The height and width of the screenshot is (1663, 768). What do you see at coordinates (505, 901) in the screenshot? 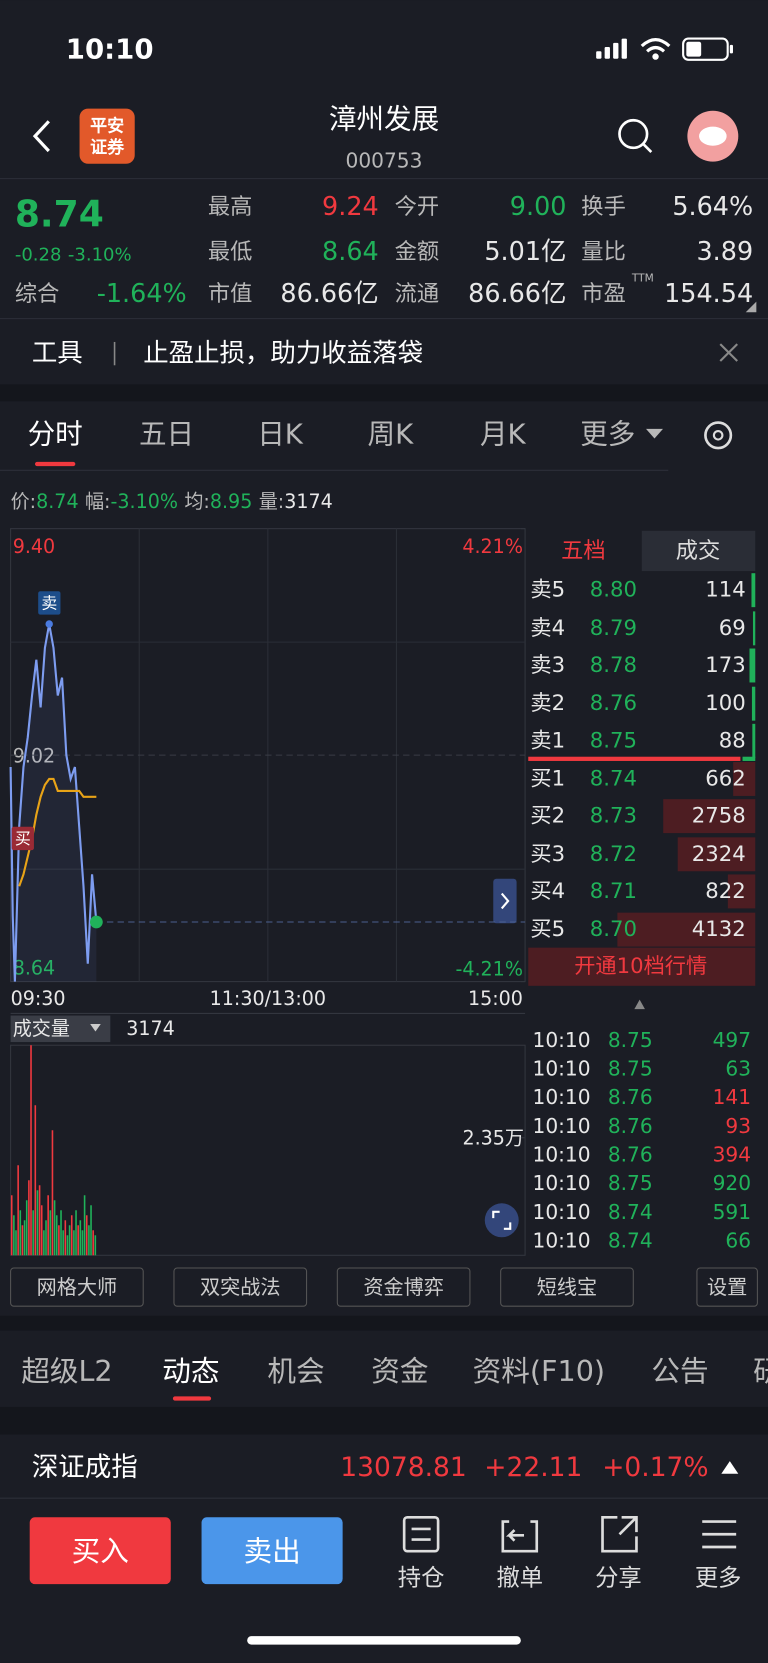
I see `expand-arrow` at bounding box center [505, 901].